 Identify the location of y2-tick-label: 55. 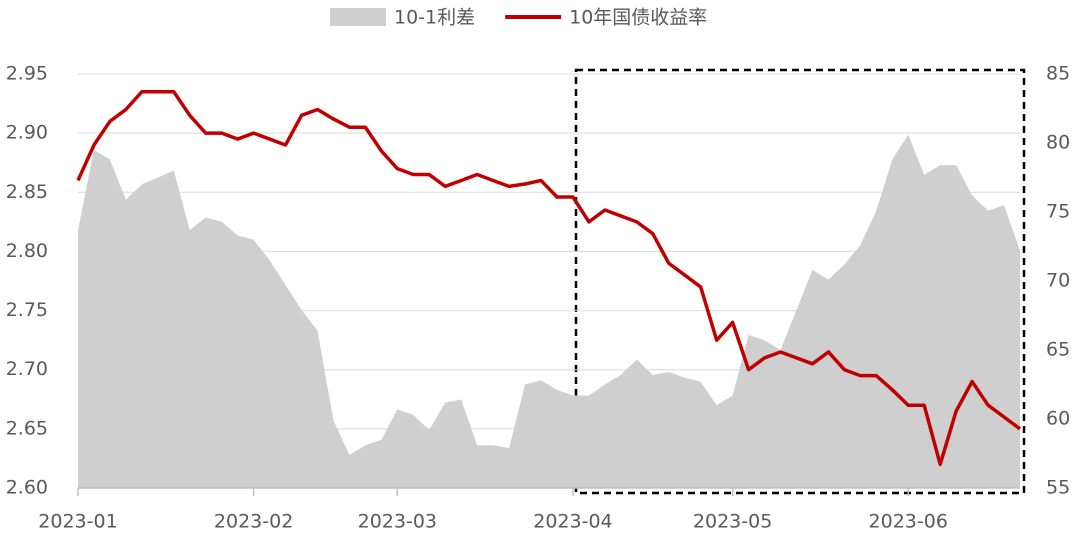
(1058, 488).